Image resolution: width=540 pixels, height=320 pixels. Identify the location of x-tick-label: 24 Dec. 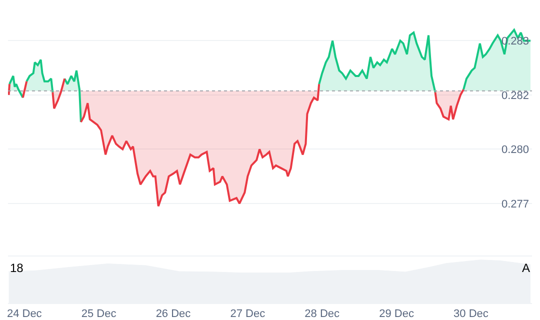
(24, 314).